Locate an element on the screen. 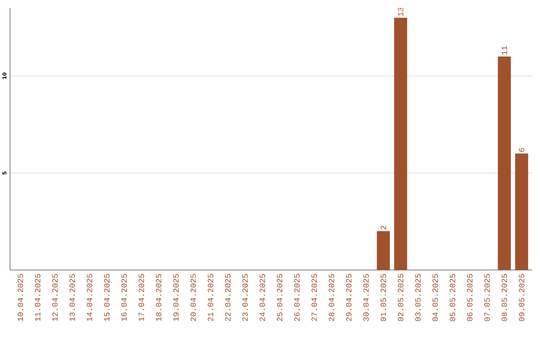 This screenshot has width=540, height=340. x-tick-label: 29.04.2025 is located at coordinates (349, 297).